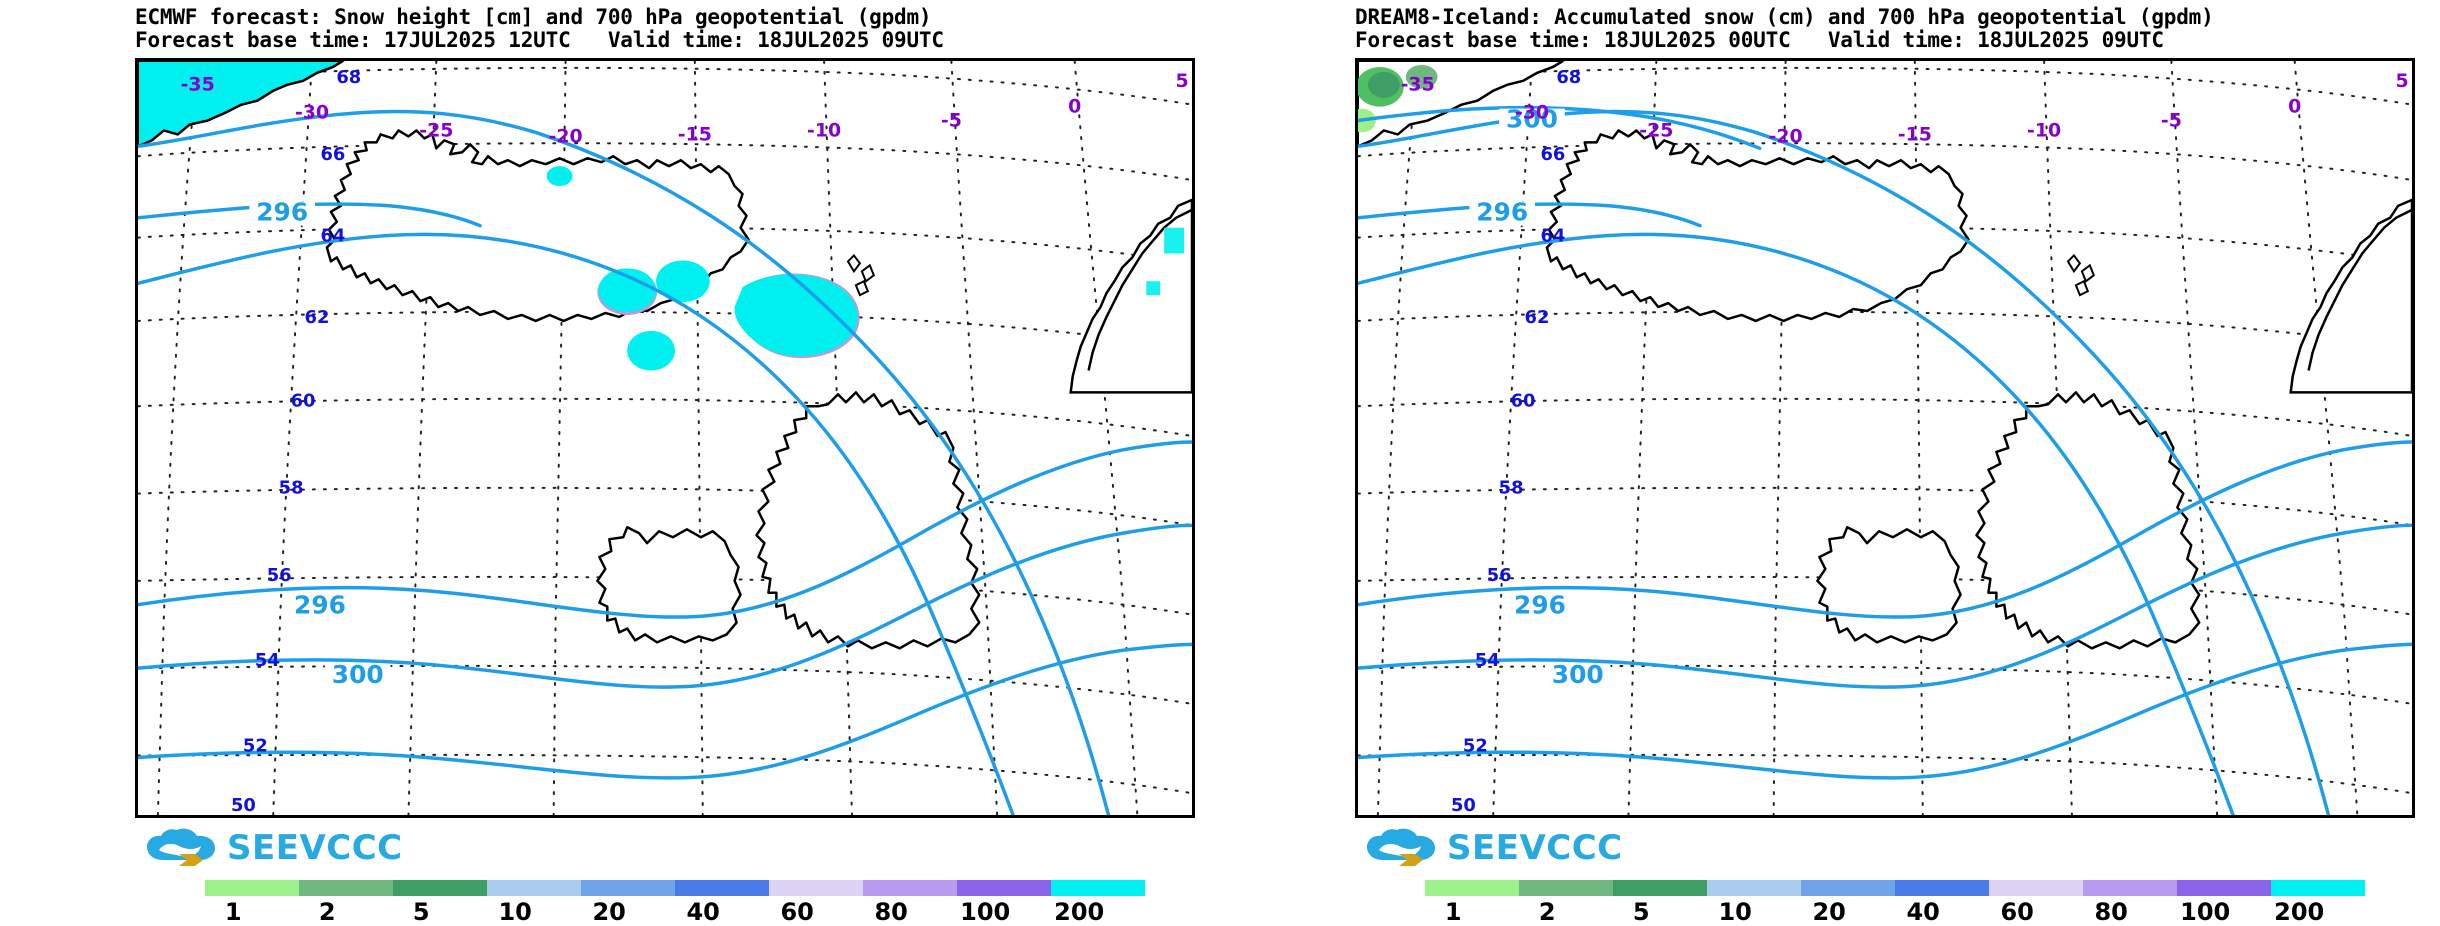 This screenshot has width=2440, height=926. I want to click on colorbar-dream8-strip, so click(1895, 888).